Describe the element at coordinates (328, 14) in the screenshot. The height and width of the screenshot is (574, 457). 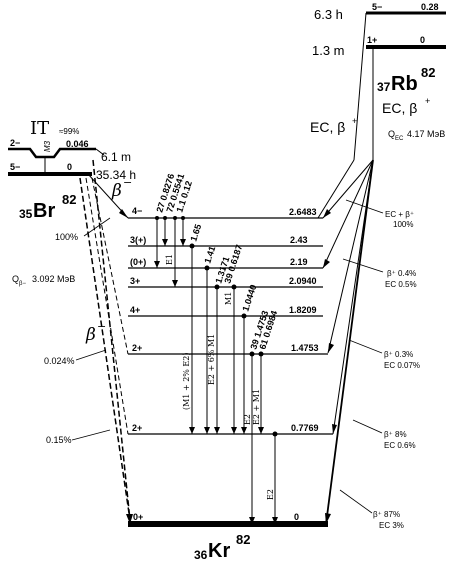
I see `halflife-rb82m: 6.3 h` at that location.